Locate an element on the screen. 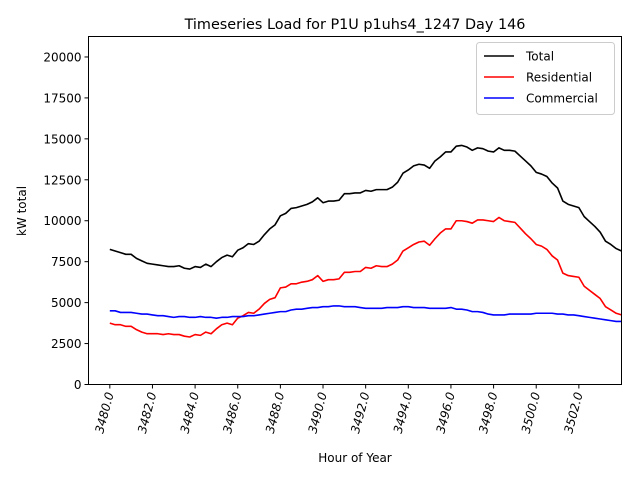  legend: Total Residential Commercial is located at coordinates (545, 78).